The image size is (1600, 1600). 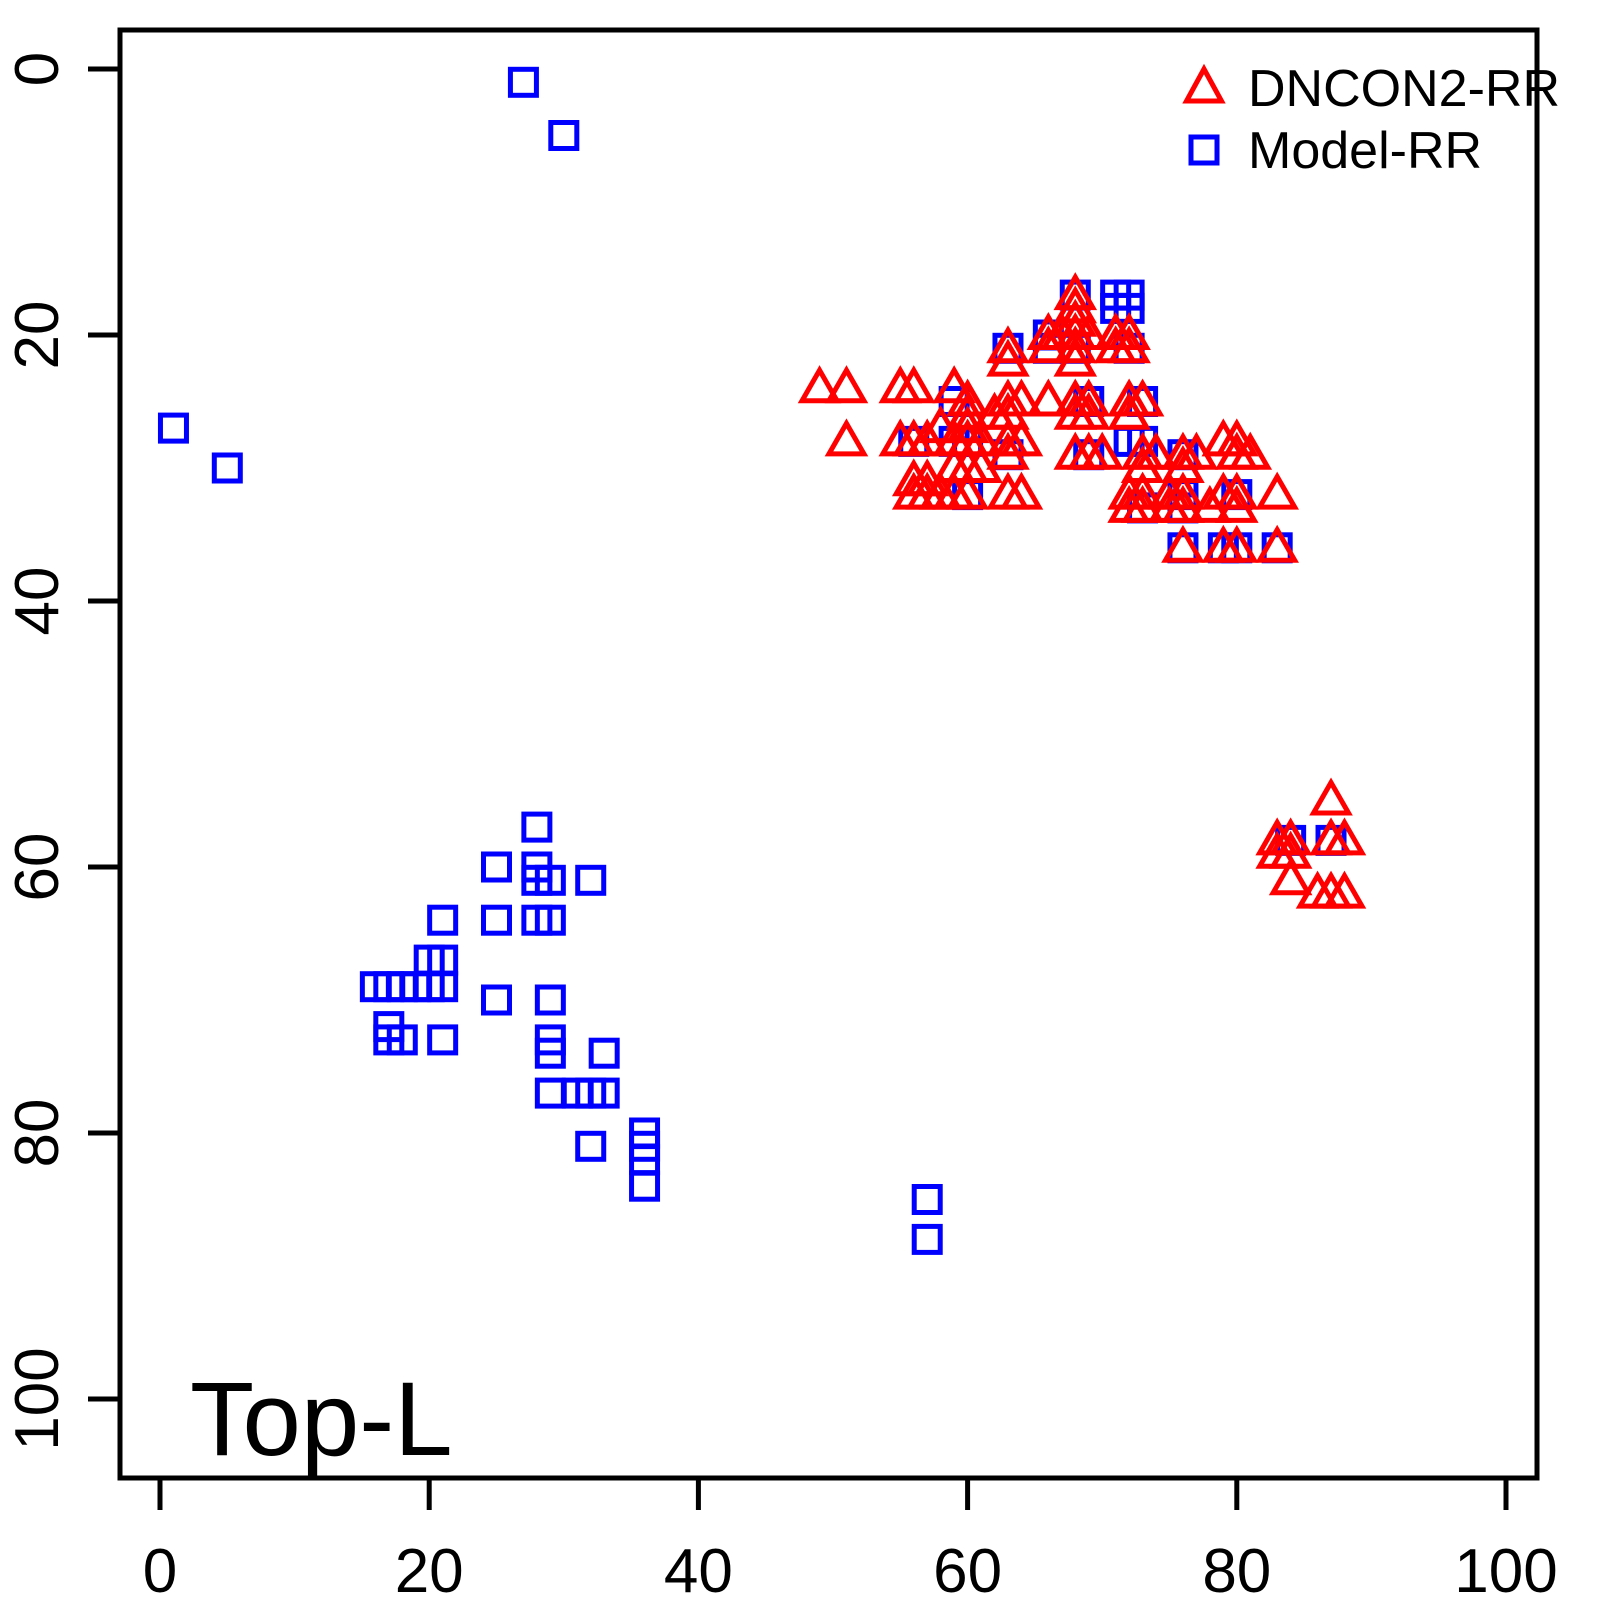 What do you see at coordinates (850, 1539) in the screenshot?
I see `x-axis: 0 20 40 60 80 100` at bounding box center [850, 1539].